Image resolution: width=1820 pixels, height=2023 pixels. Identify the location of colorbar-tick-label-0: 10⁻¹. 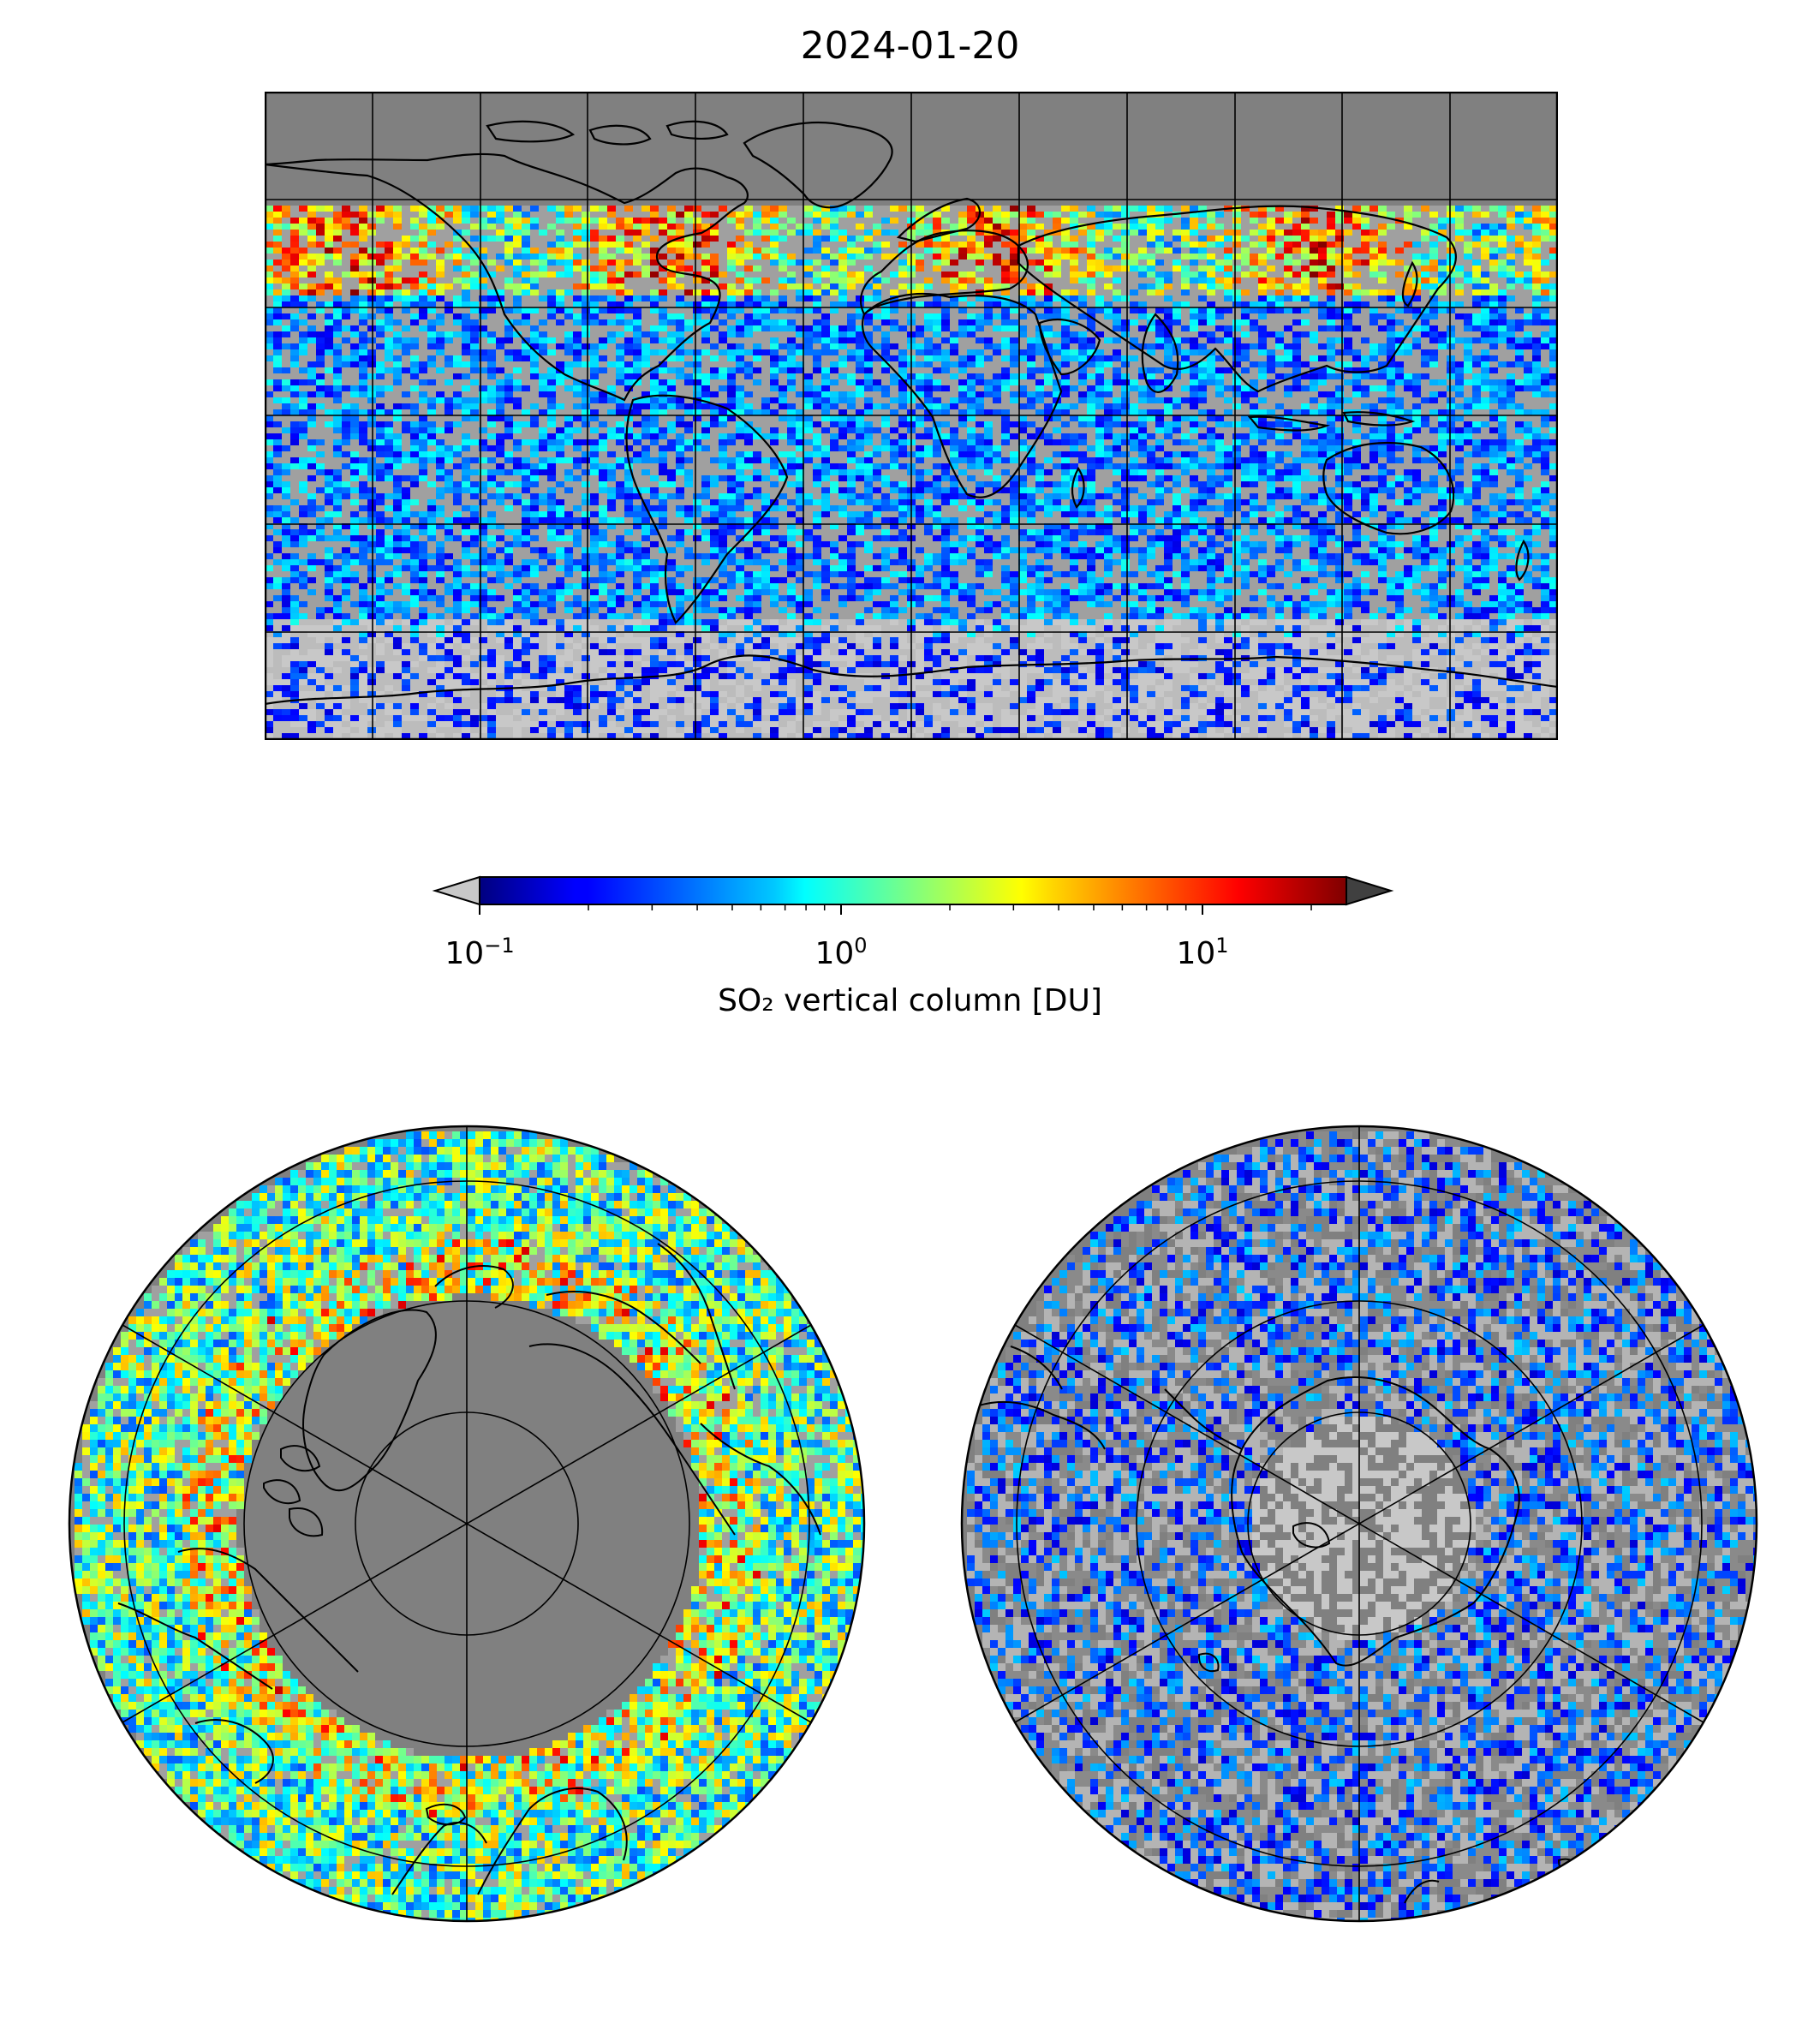
(480, 953).